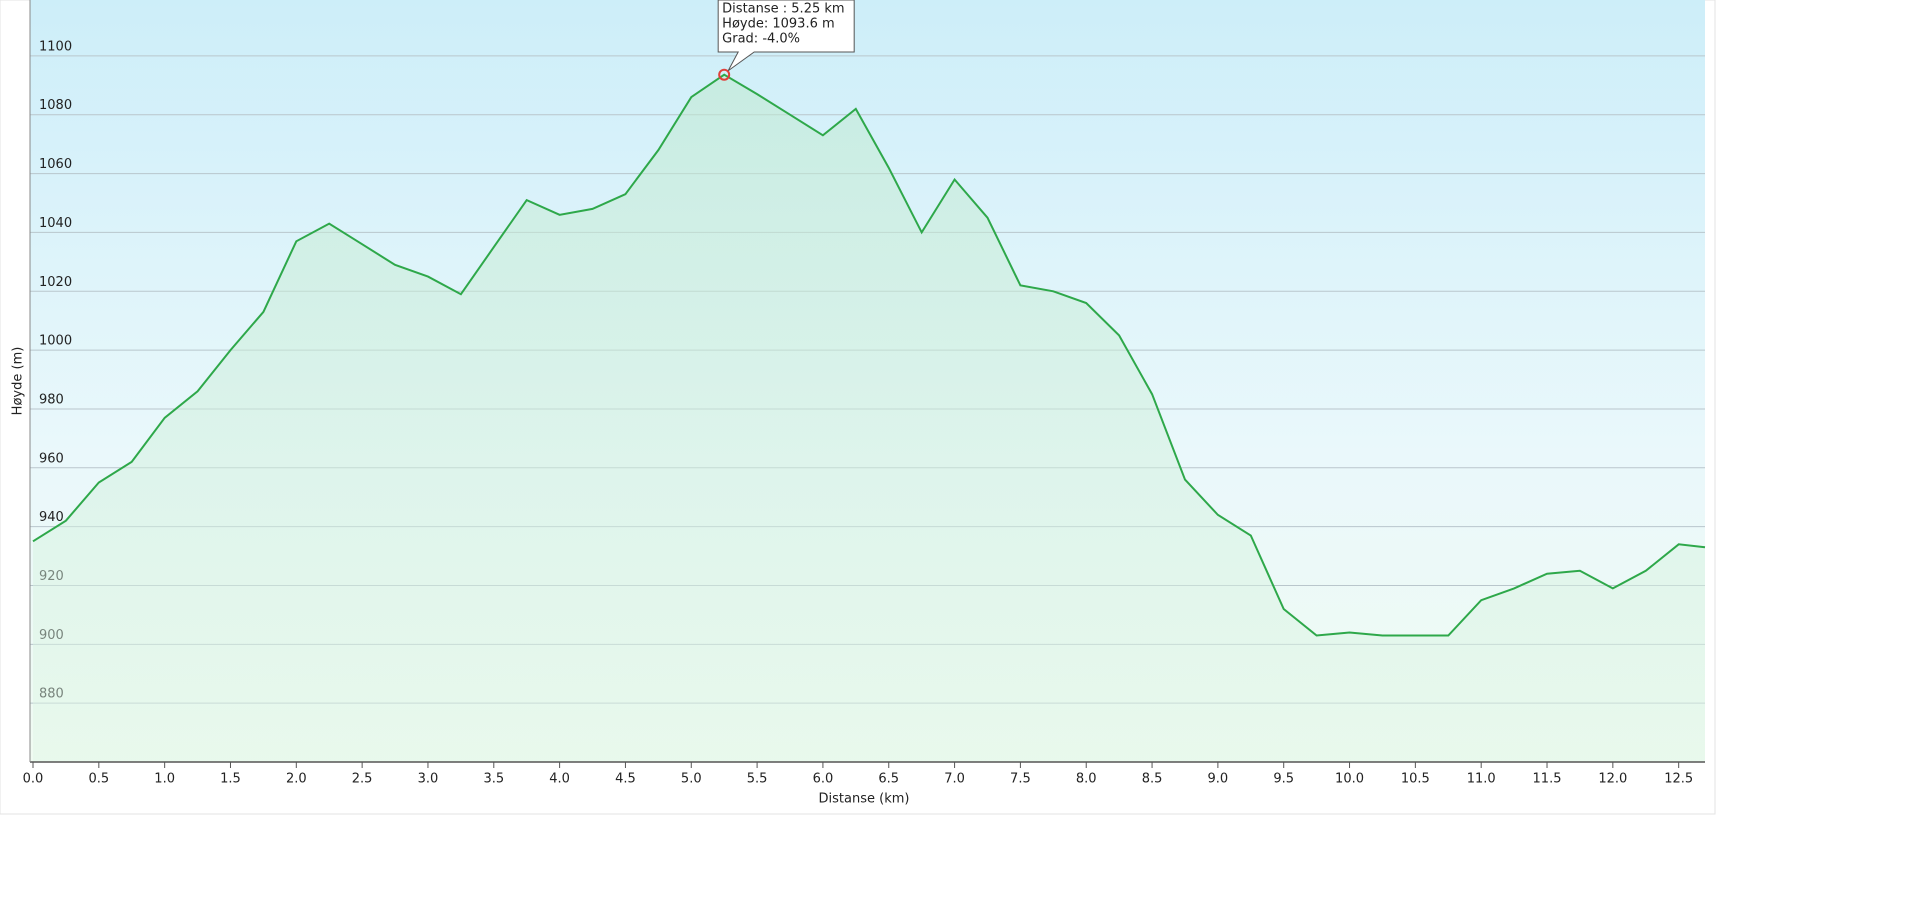 The height and width of the screenshot is (905, 1910). What do you see at coordinates (55, 282) in the screenshot?
I see `y-tick-label: 1020` at bounding box center [55, 282].